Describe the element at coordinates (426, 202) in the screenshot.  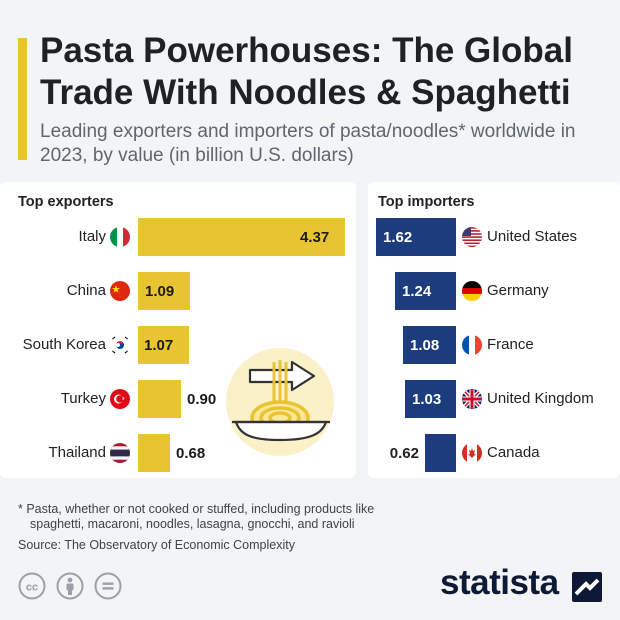
I see `importers-title: Top importers` at that location.